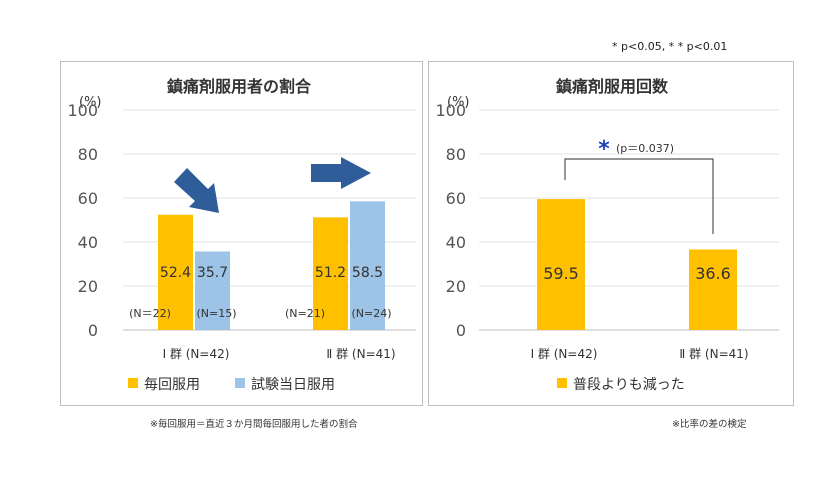 This screenshot has height=481, width=840. Describe the element at coordinates (713, 273) in the screenshot. I see `bar-value-label: 36.6` at that location.